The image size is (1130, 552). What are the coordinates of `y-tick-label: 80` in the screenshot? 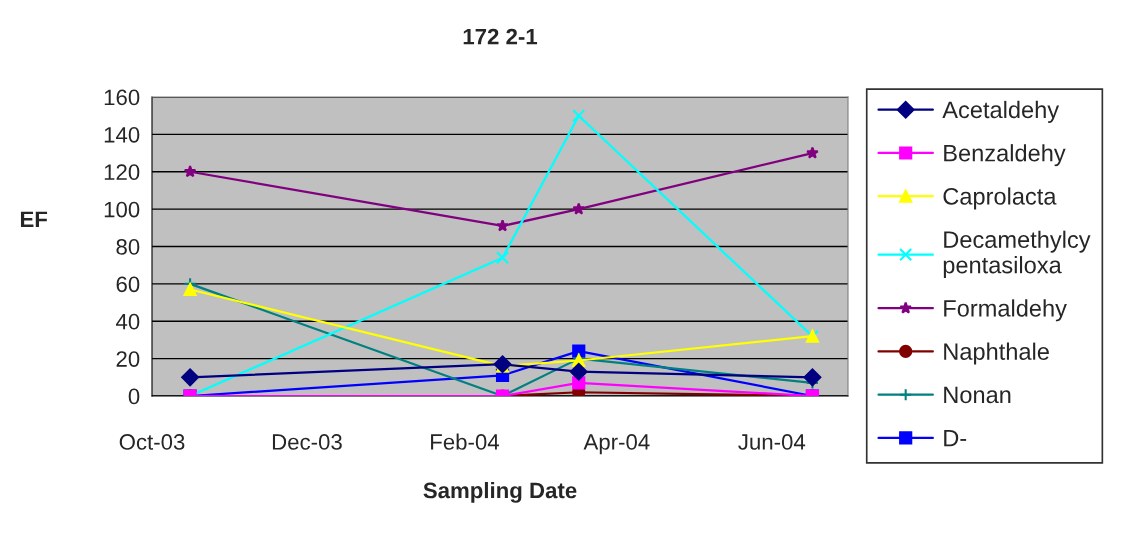 It's located at (128, 247).